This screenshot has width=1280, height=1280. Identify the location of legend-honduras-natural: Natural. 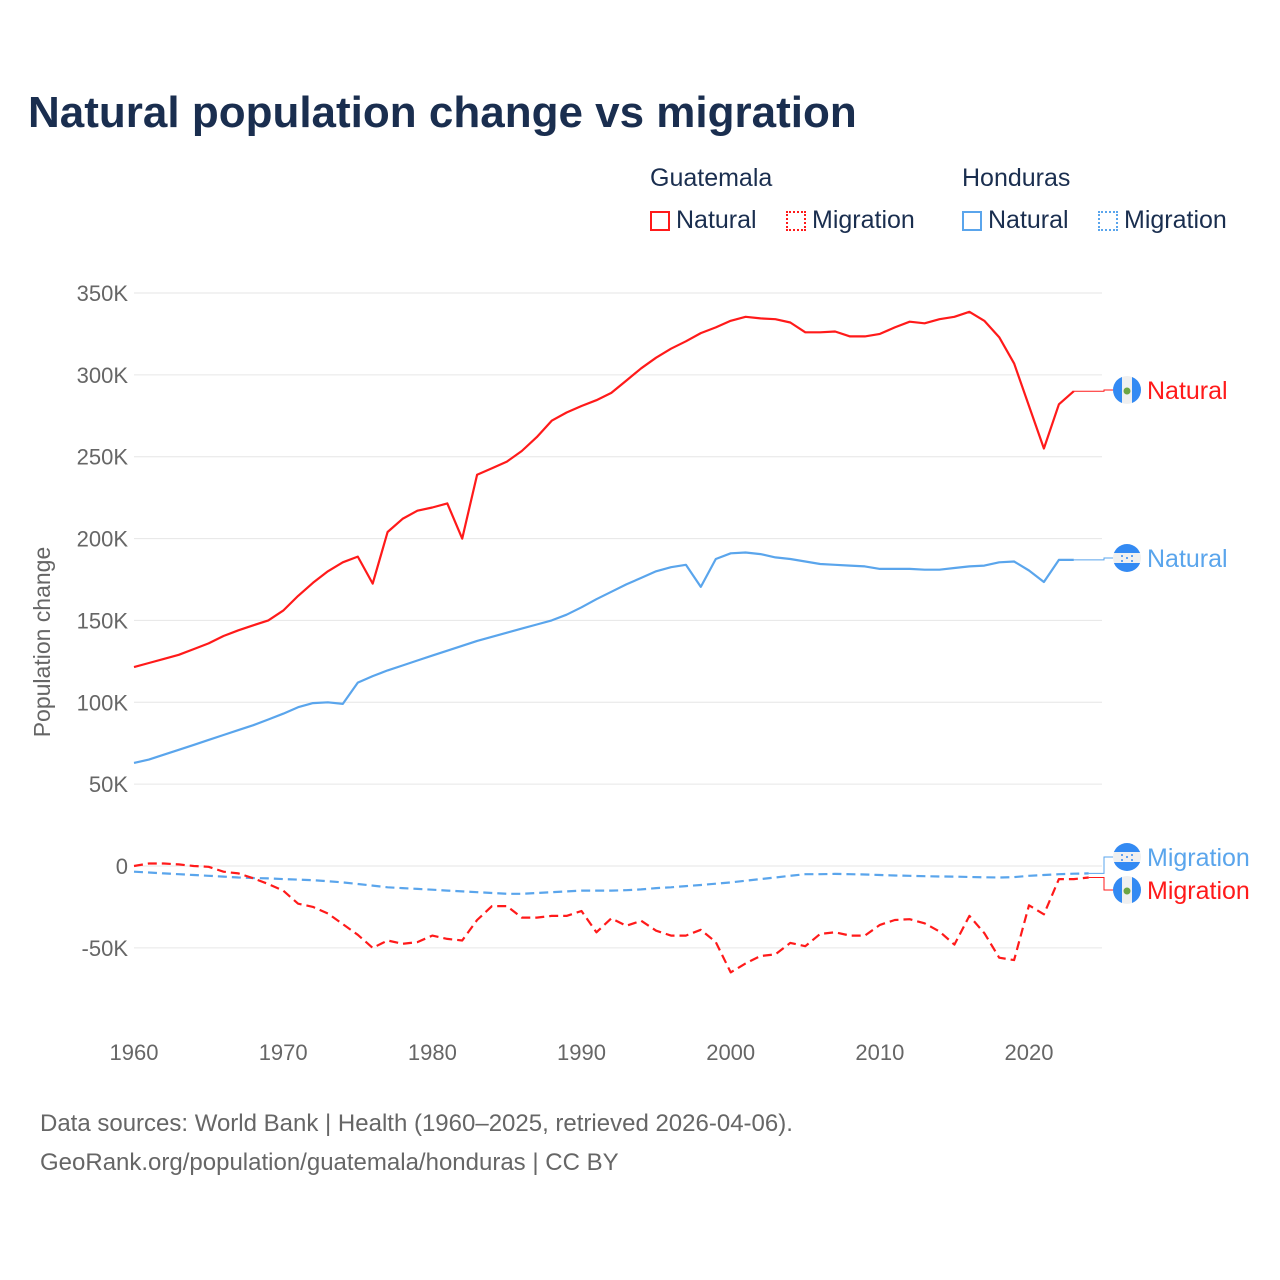
(1015, 220).